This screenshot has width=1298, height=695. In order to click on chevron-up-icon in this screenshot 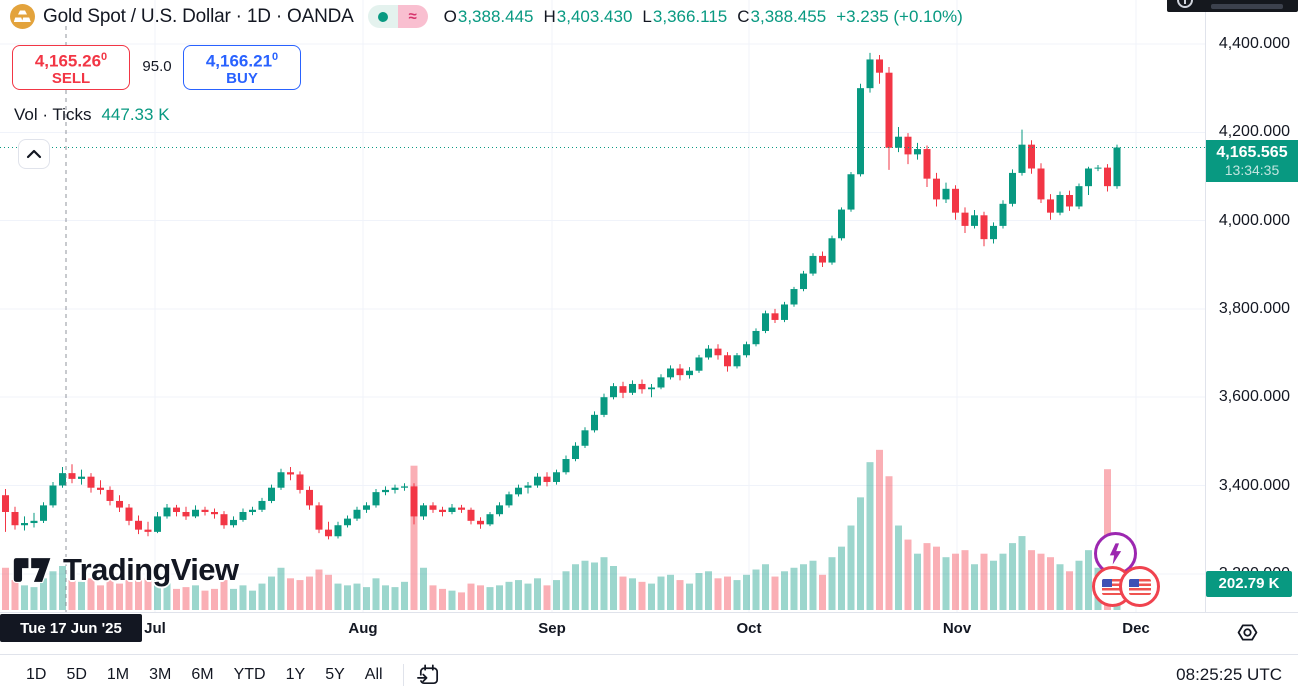, I will do `click(34, 154)`.